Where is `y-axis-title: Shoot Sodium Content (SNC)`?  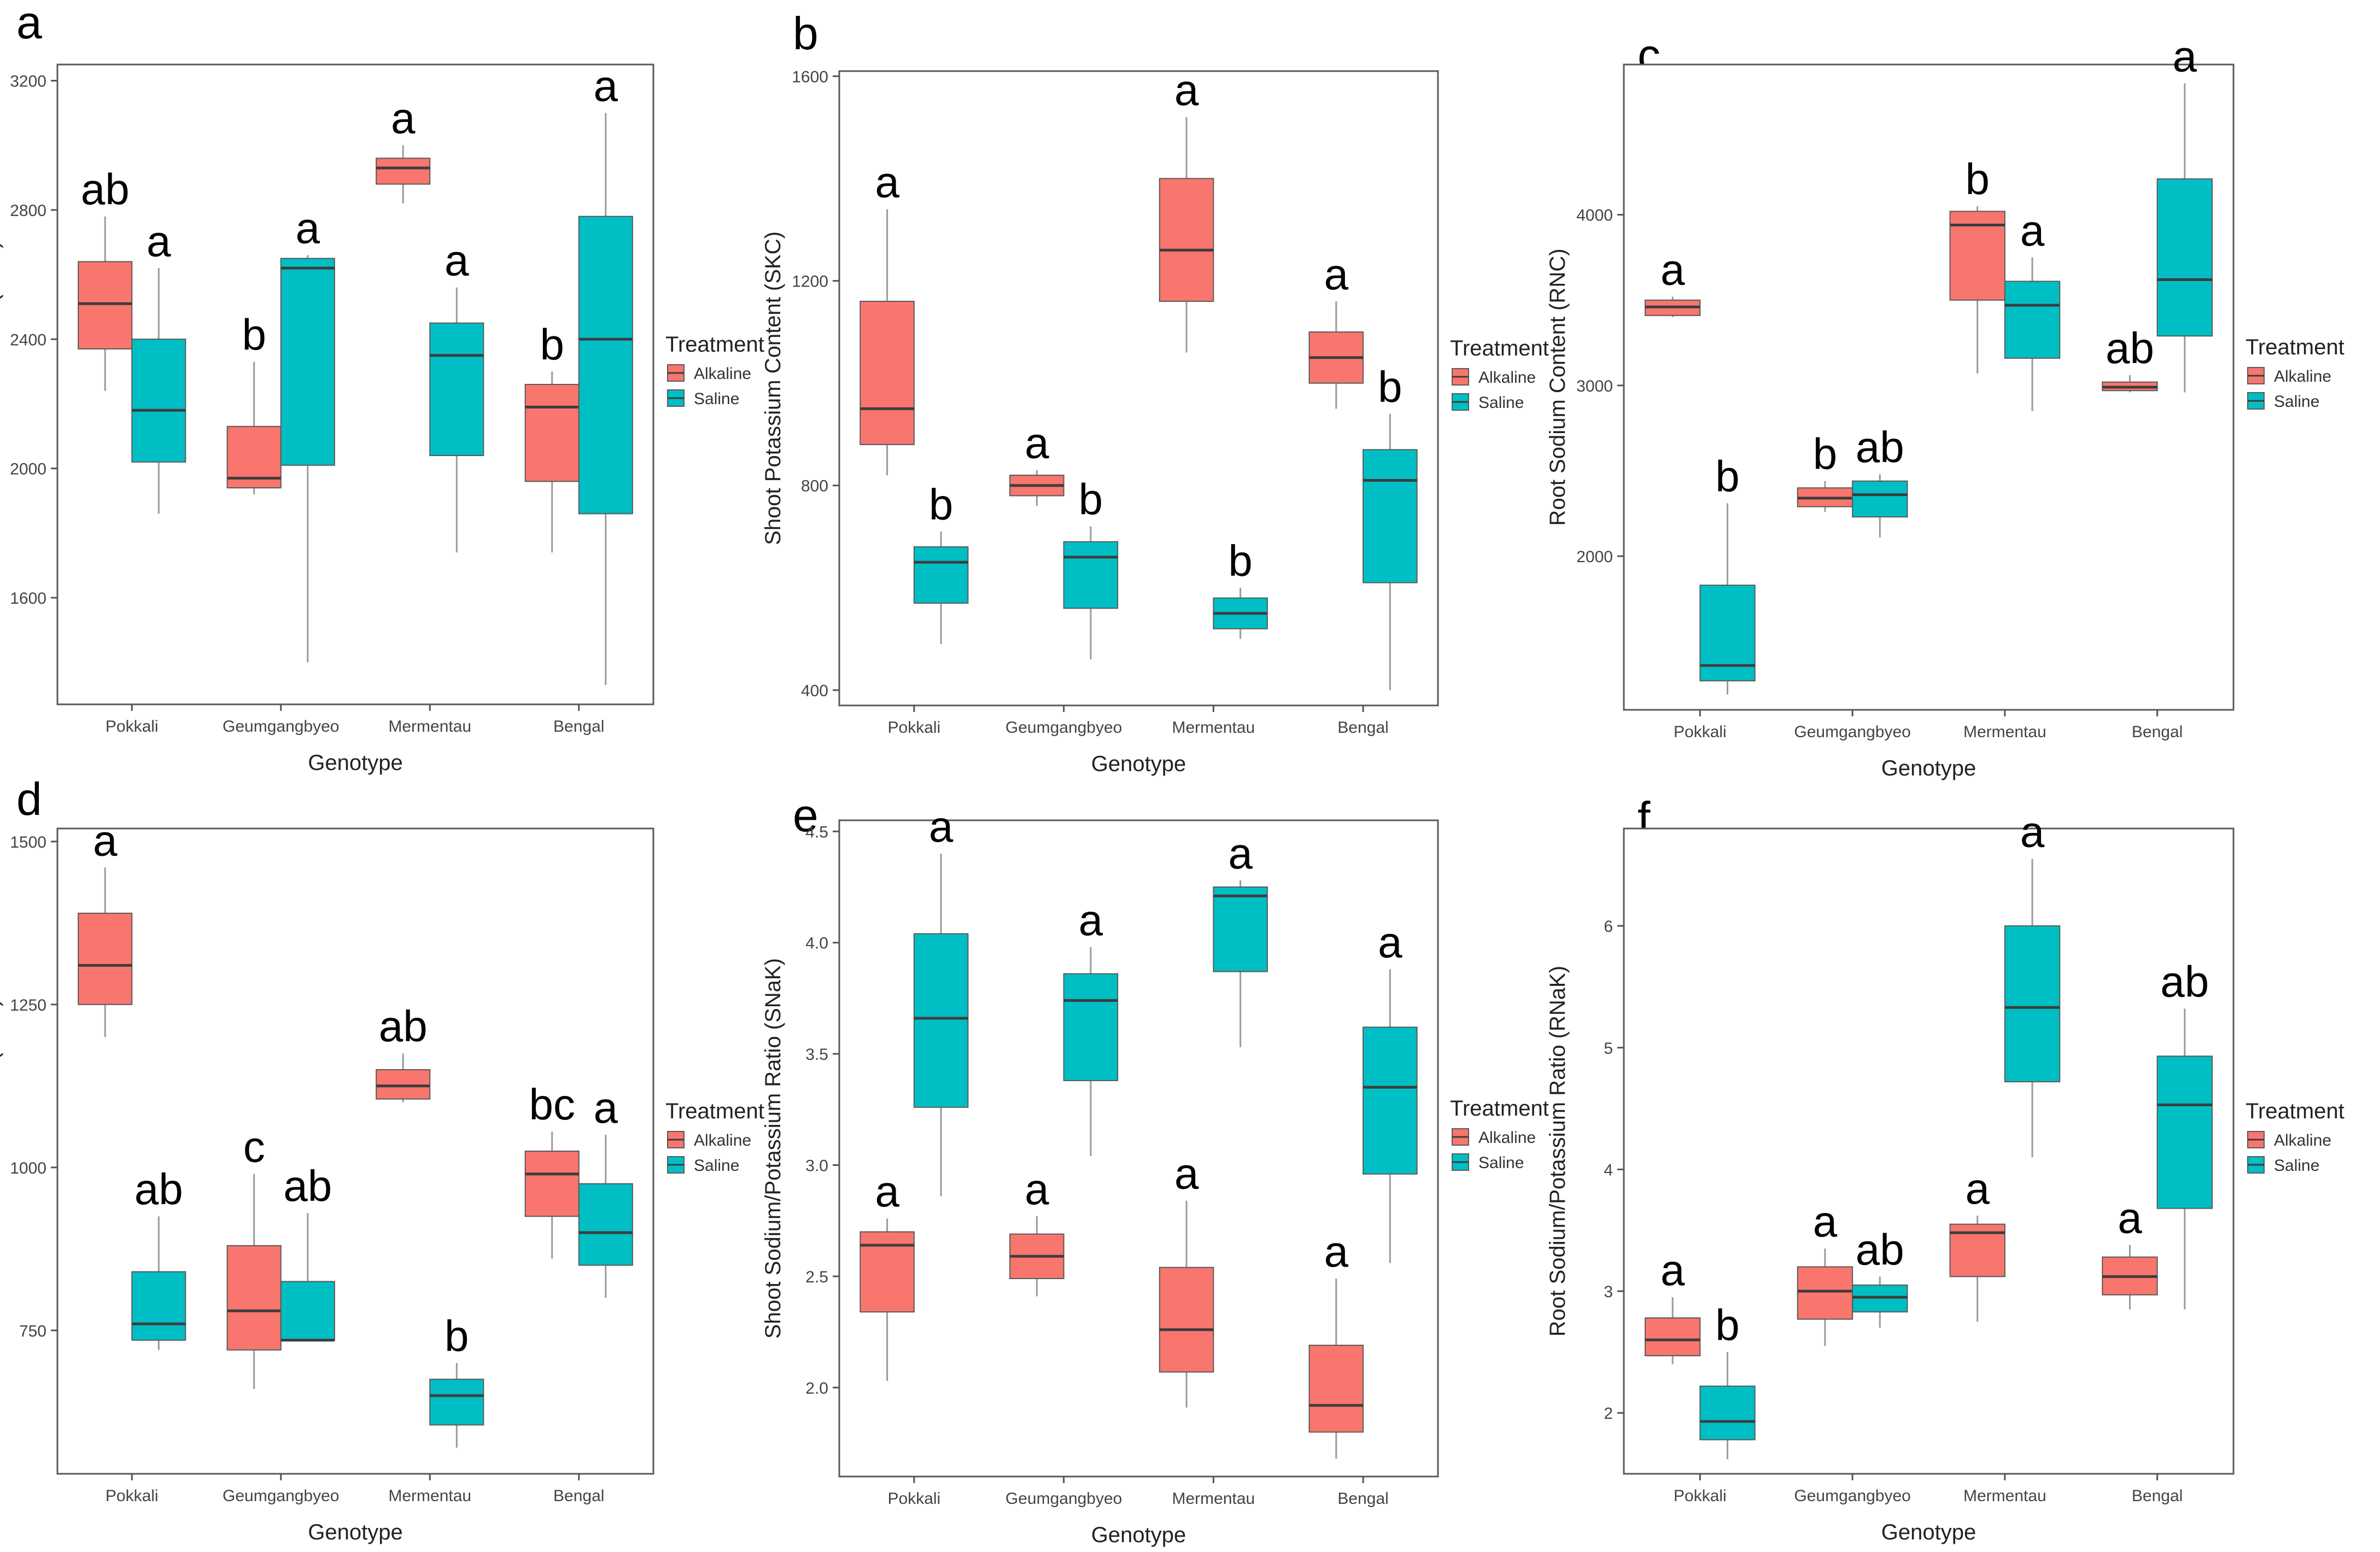 y-axis-title: Shoot Sodium Content (SNC) is located at coordinates (1, 384).